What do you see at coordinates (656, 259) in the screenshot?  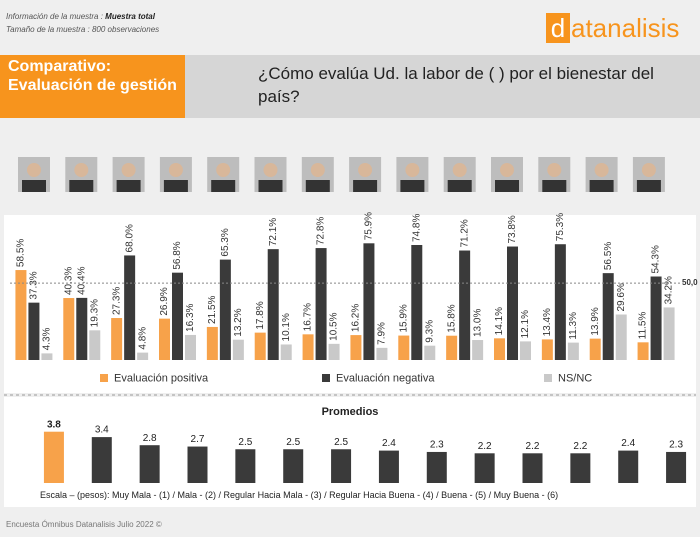 I see `value-label: 54.3%` at bounding box center [656, 259].